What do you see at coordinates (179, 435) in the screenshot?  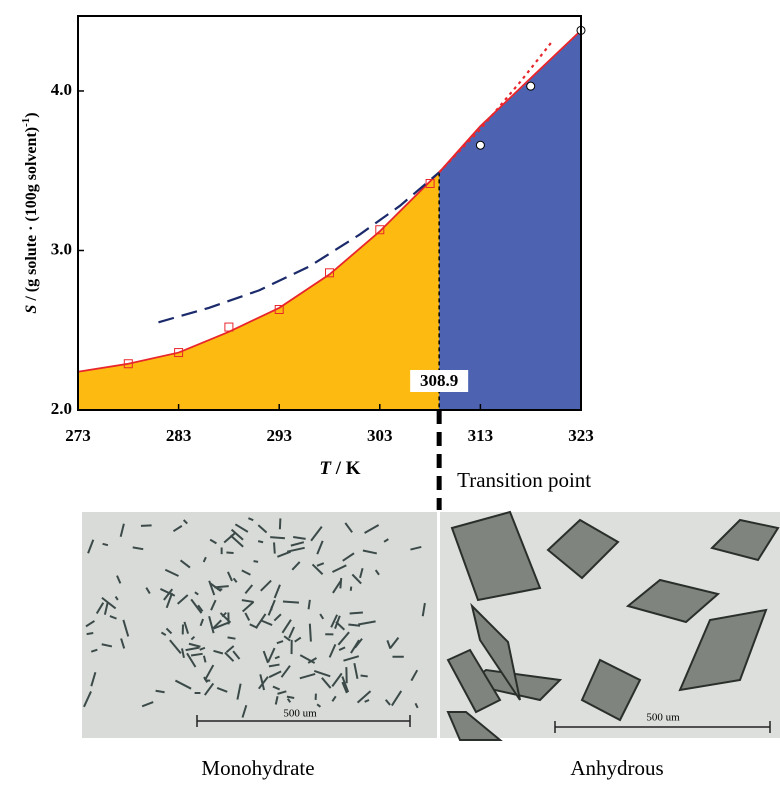 I see `x-tick-label: 283` at bounding box center [179, 435].